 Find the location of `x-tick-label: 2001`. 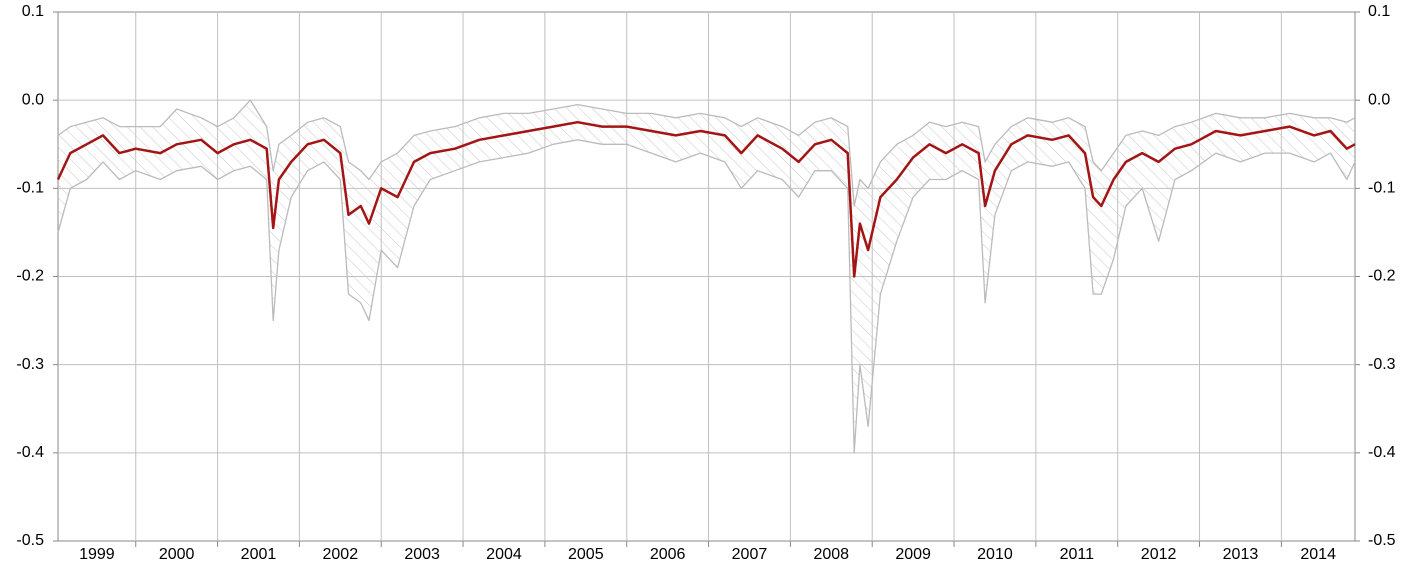

x-tick-label: 2001 is located at coordinates (259, 554).